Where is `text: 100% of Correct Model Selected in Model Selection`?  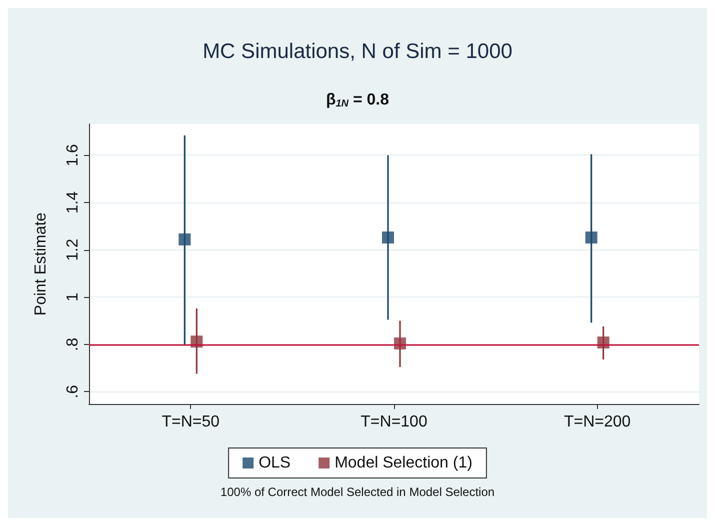 text: 100% of Correct Model Selected in Model Selection is located at coordinates (357, 492).